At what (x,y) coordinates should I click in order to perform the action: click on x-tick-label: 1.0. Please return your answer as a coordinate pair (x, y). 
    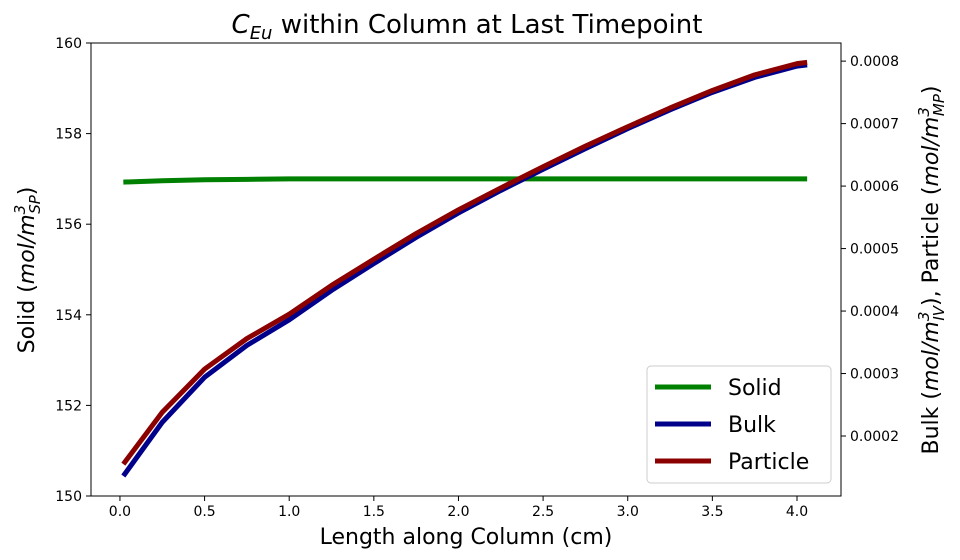
    Looking at the image, I should click on (289, 512).